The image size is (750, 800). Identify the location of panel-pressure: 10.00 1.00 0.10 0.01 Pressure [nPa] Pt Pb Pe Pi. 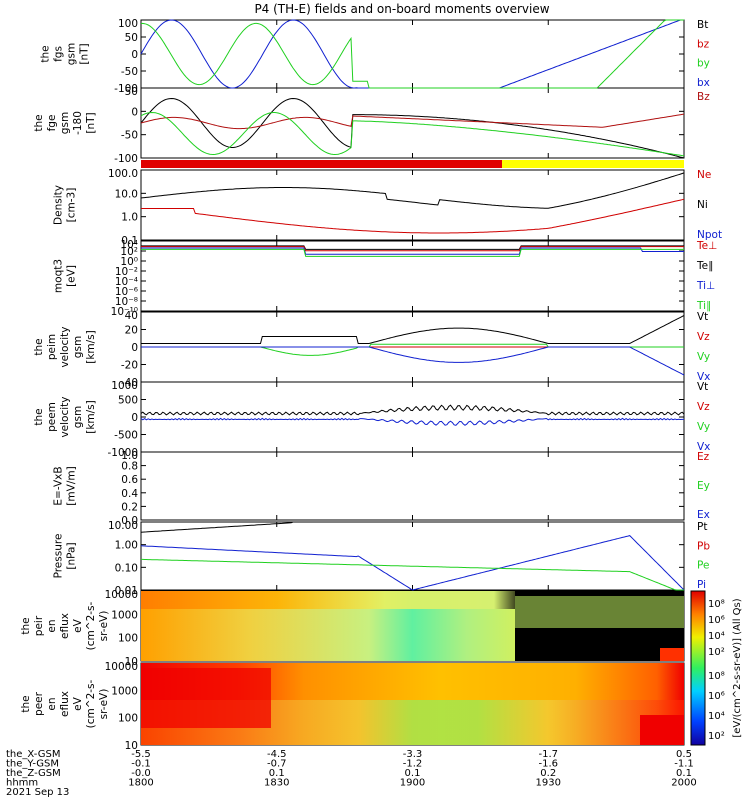
(382, 558).